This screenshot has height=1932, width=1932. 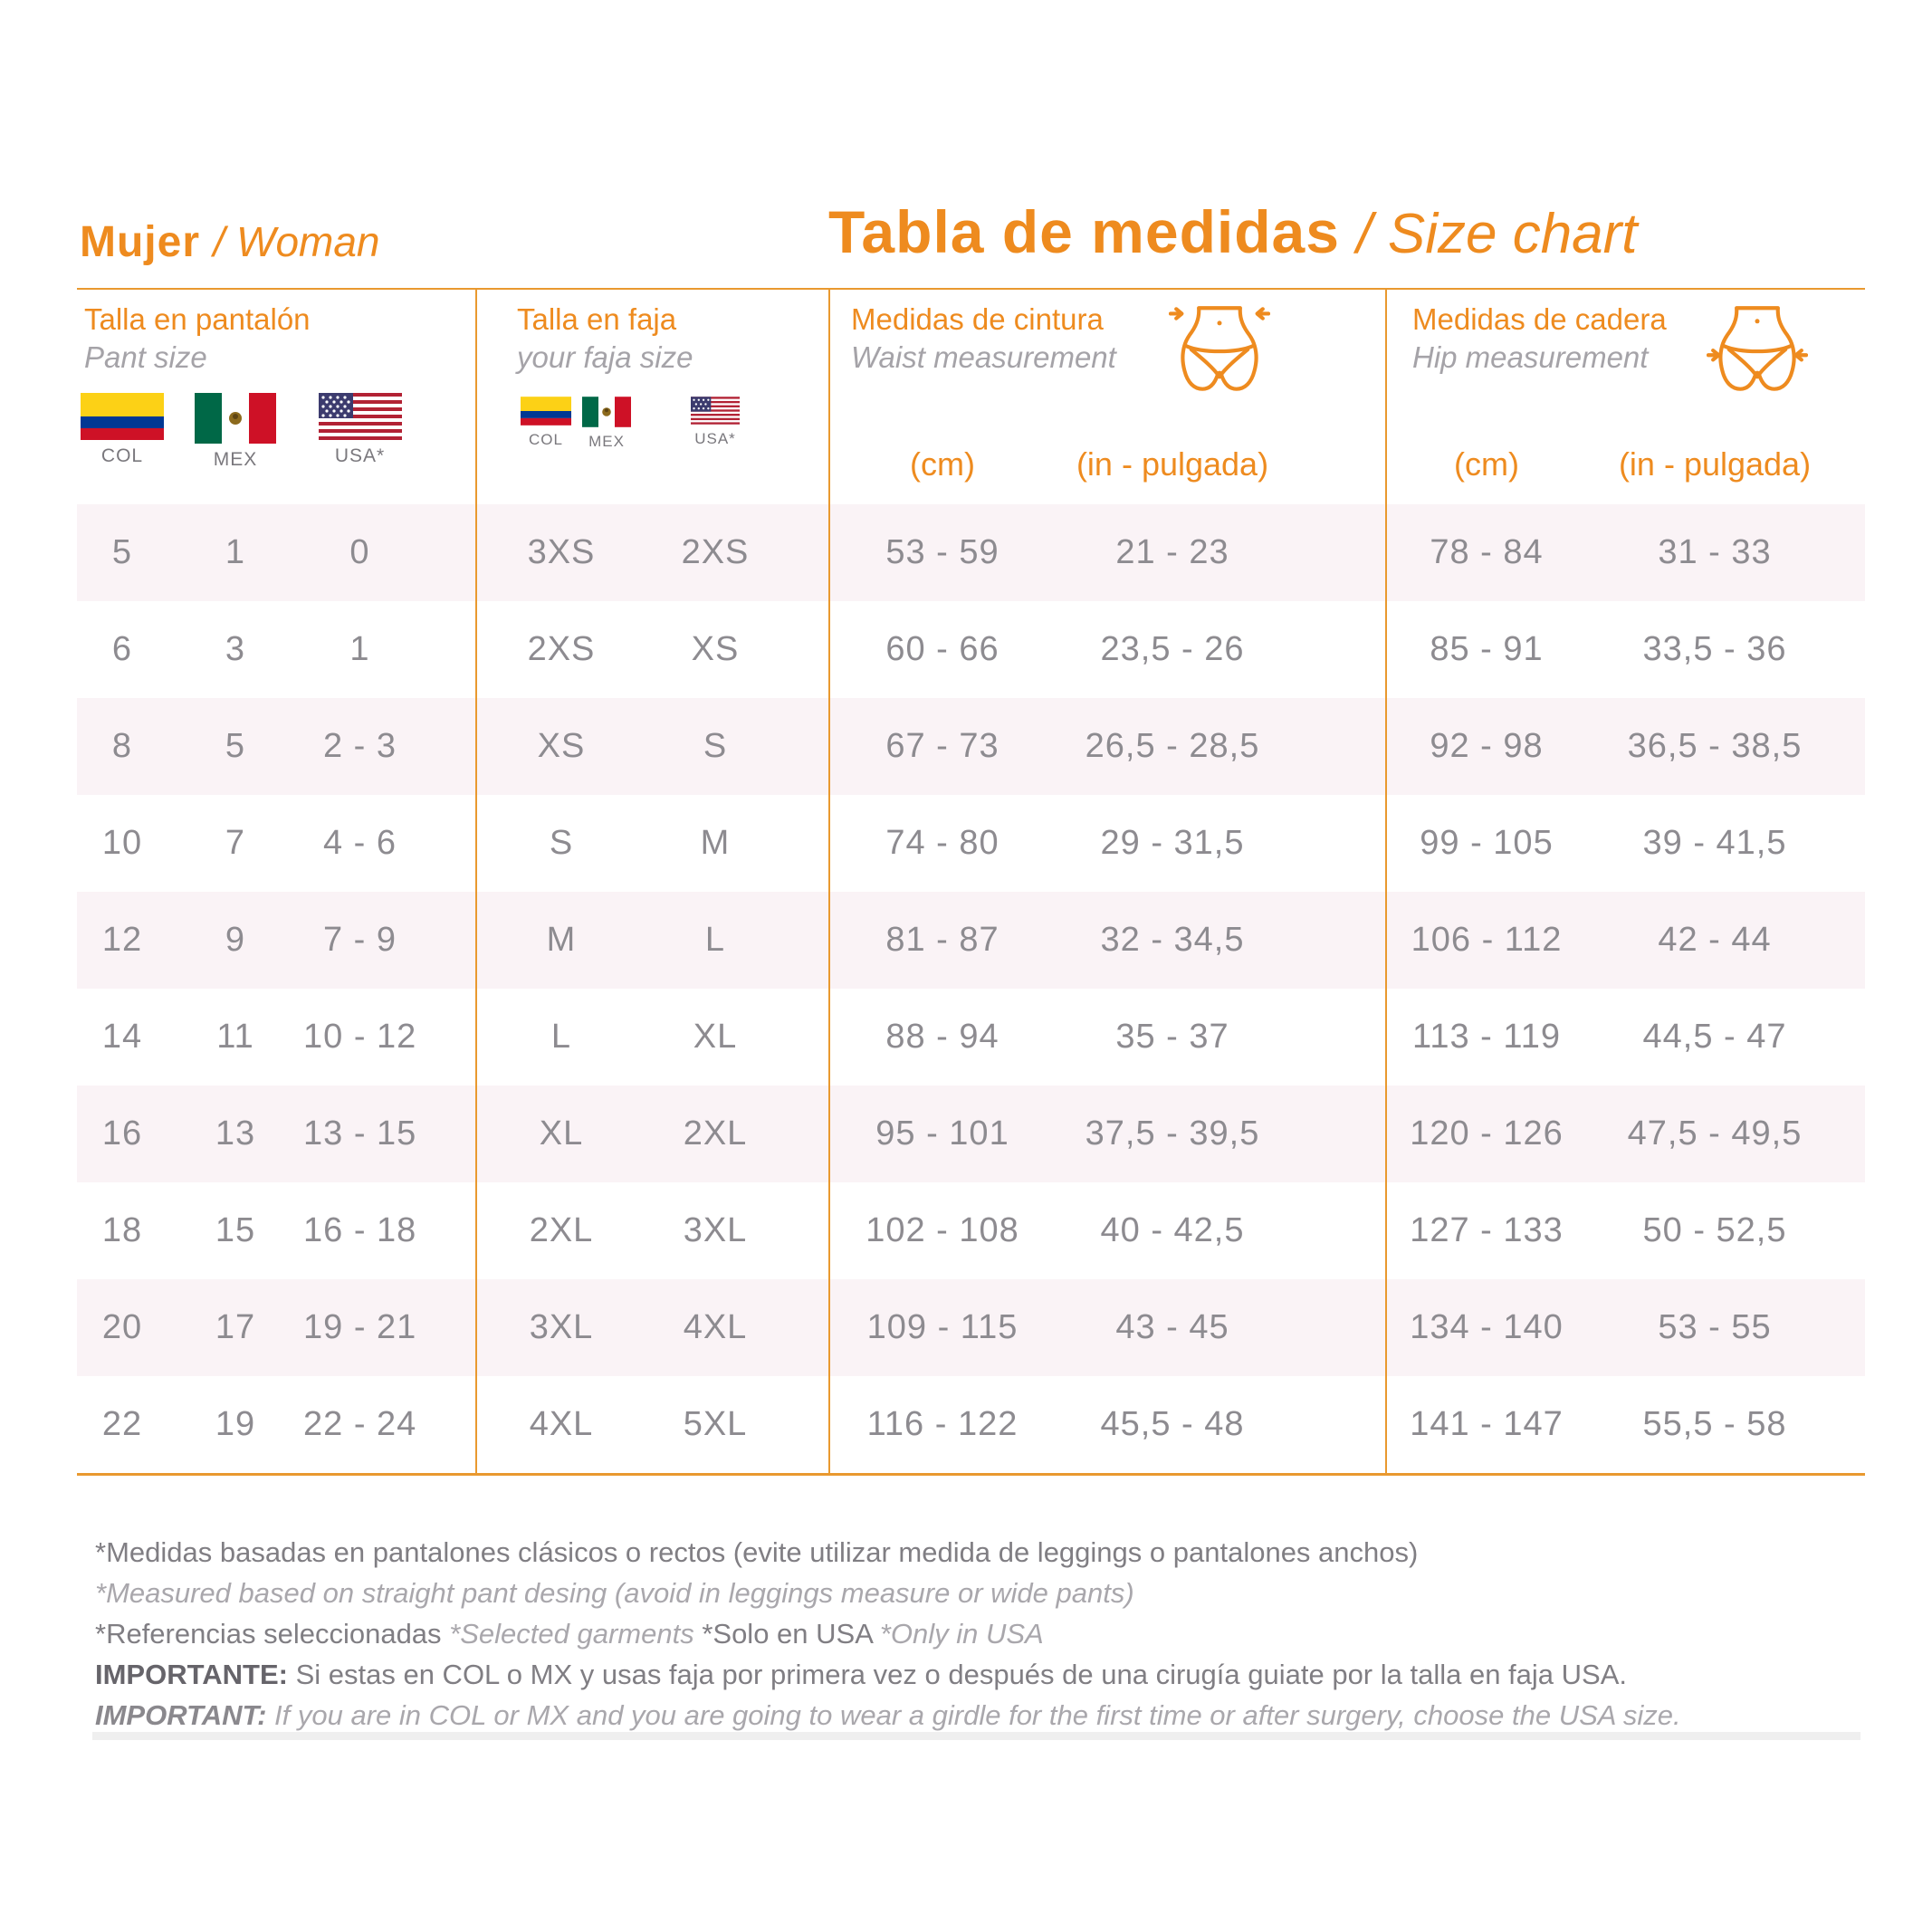 I want to click on size-cell: 5XL, so click(x=715, y=1424).